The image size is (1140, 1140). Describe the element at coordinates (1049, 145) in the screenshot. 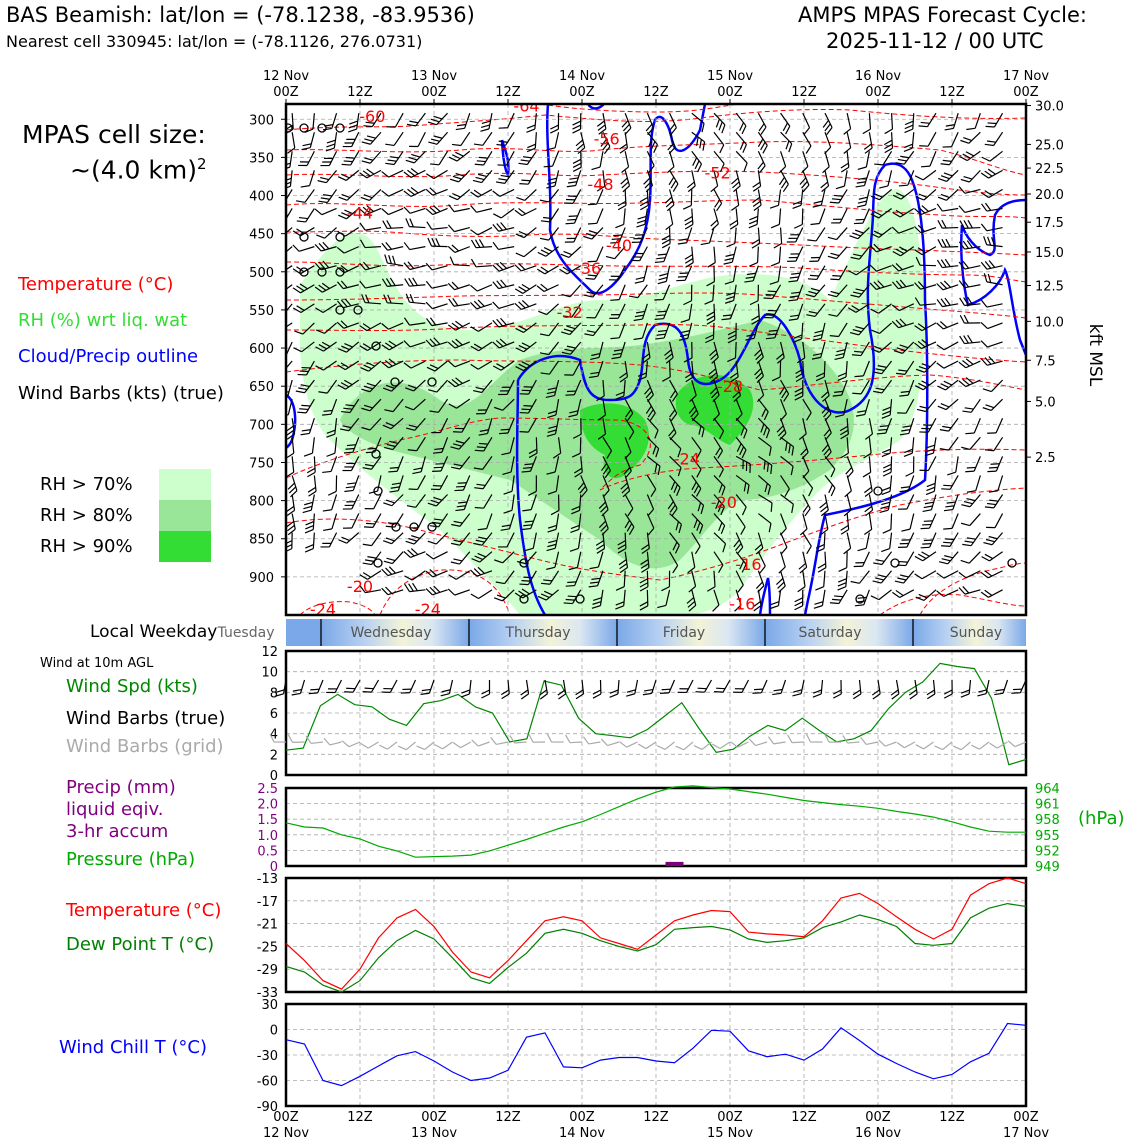

I see `kft-tick-label: 25.0` at that location.